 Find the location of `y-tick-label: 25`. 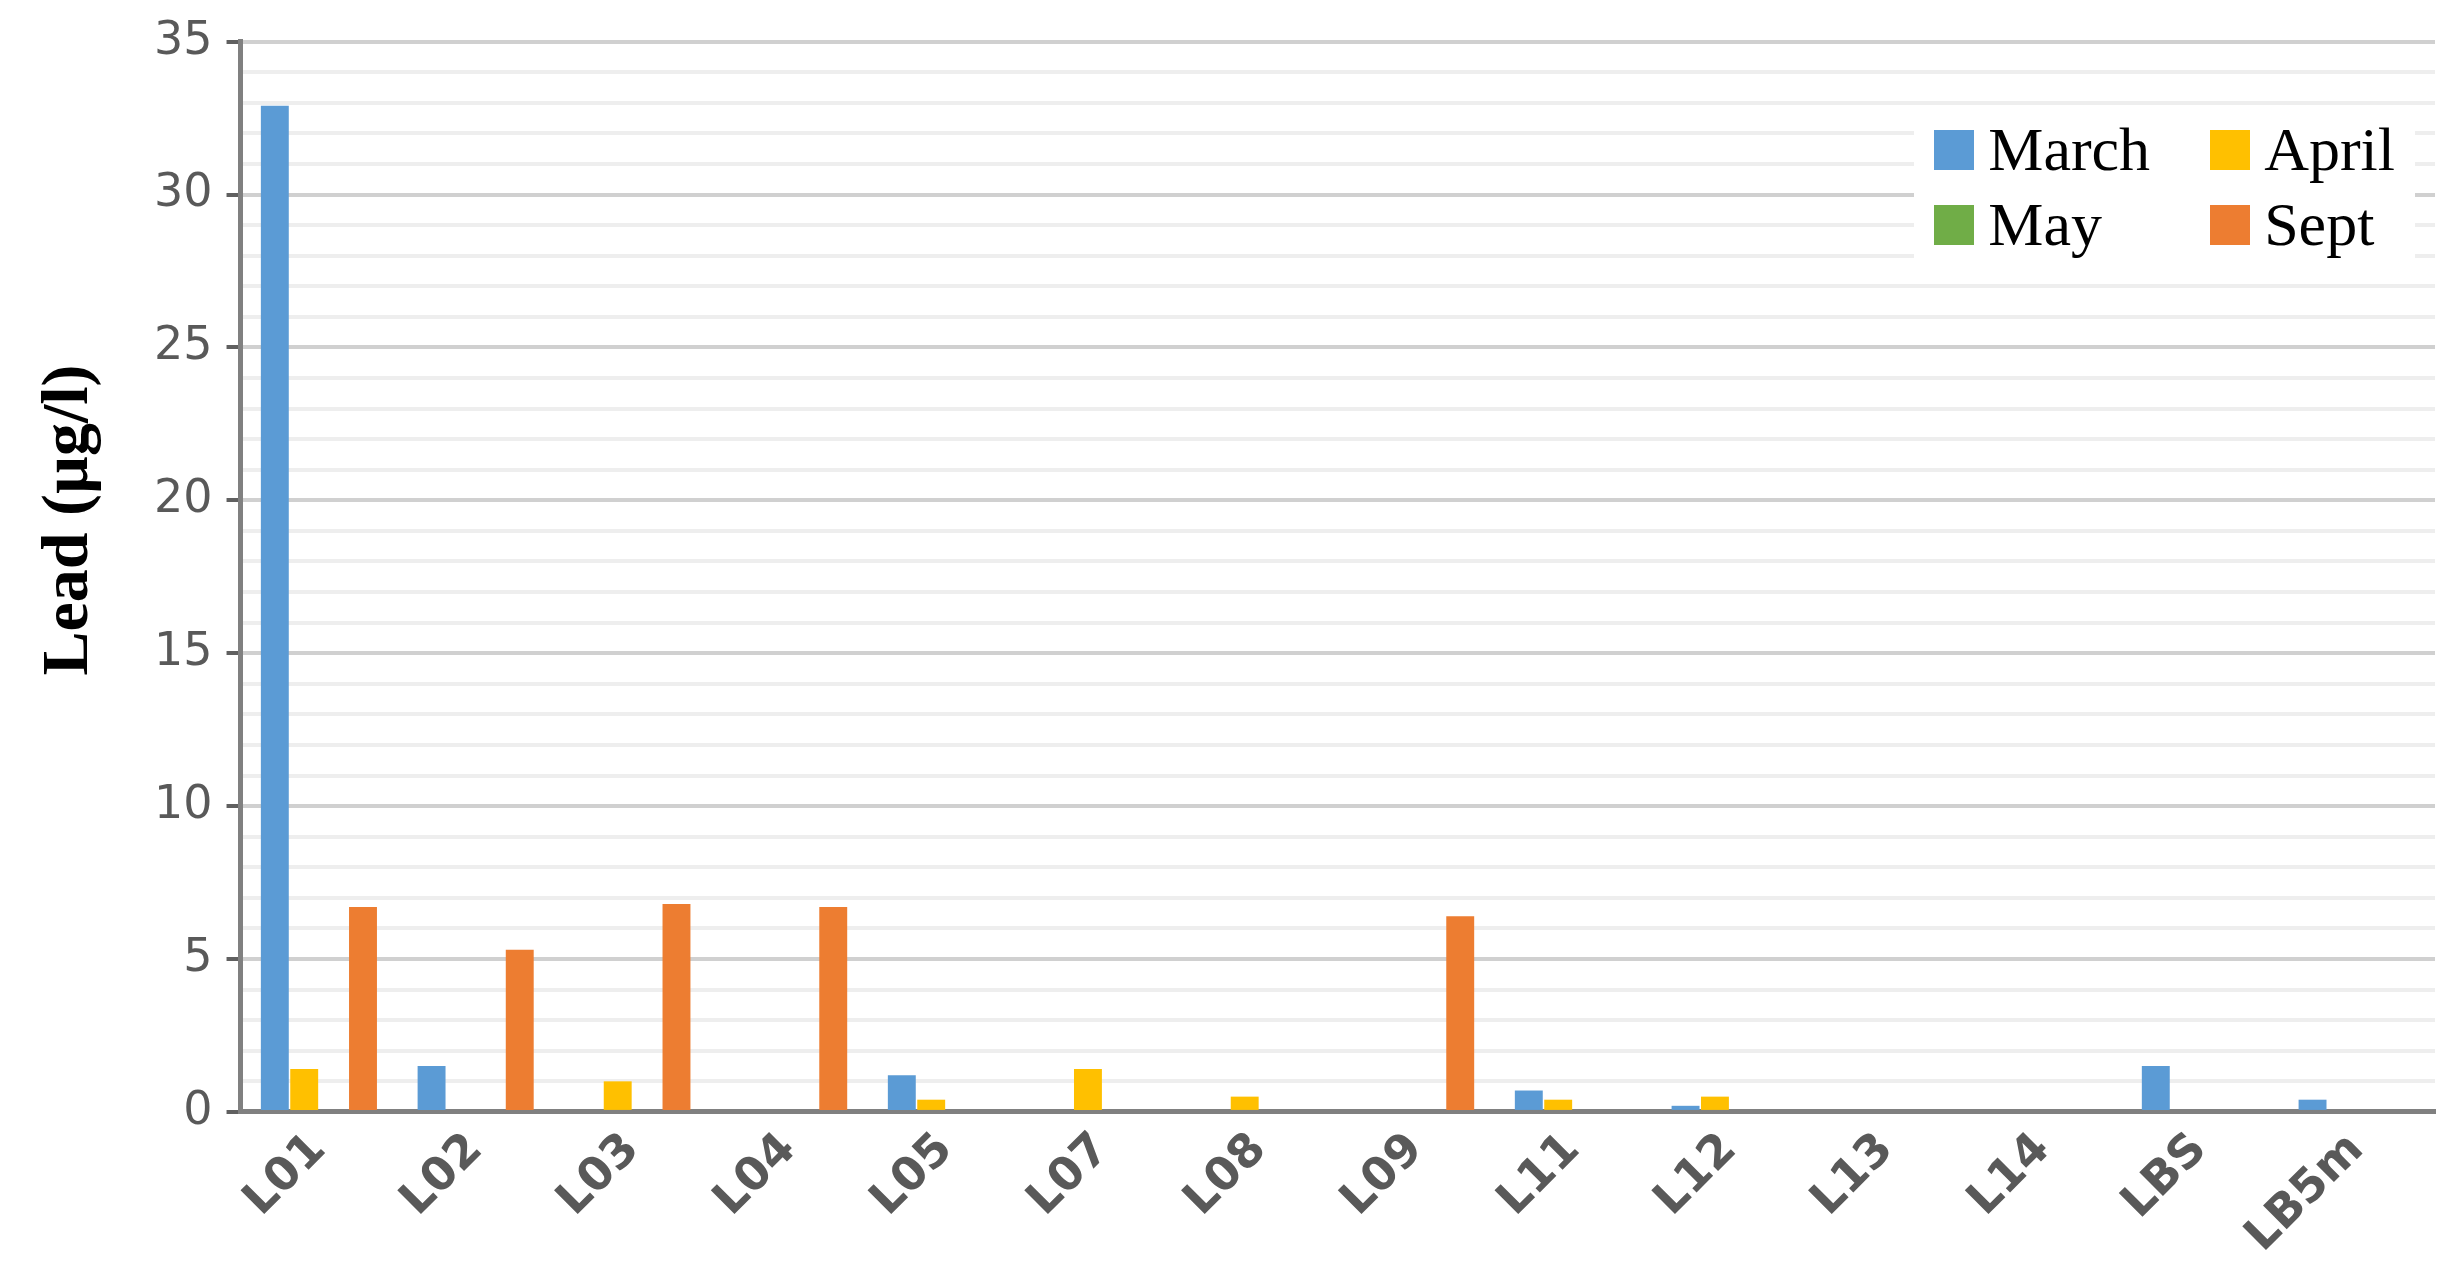

y-tick-label: 25 is located at coordinates (183, 343).